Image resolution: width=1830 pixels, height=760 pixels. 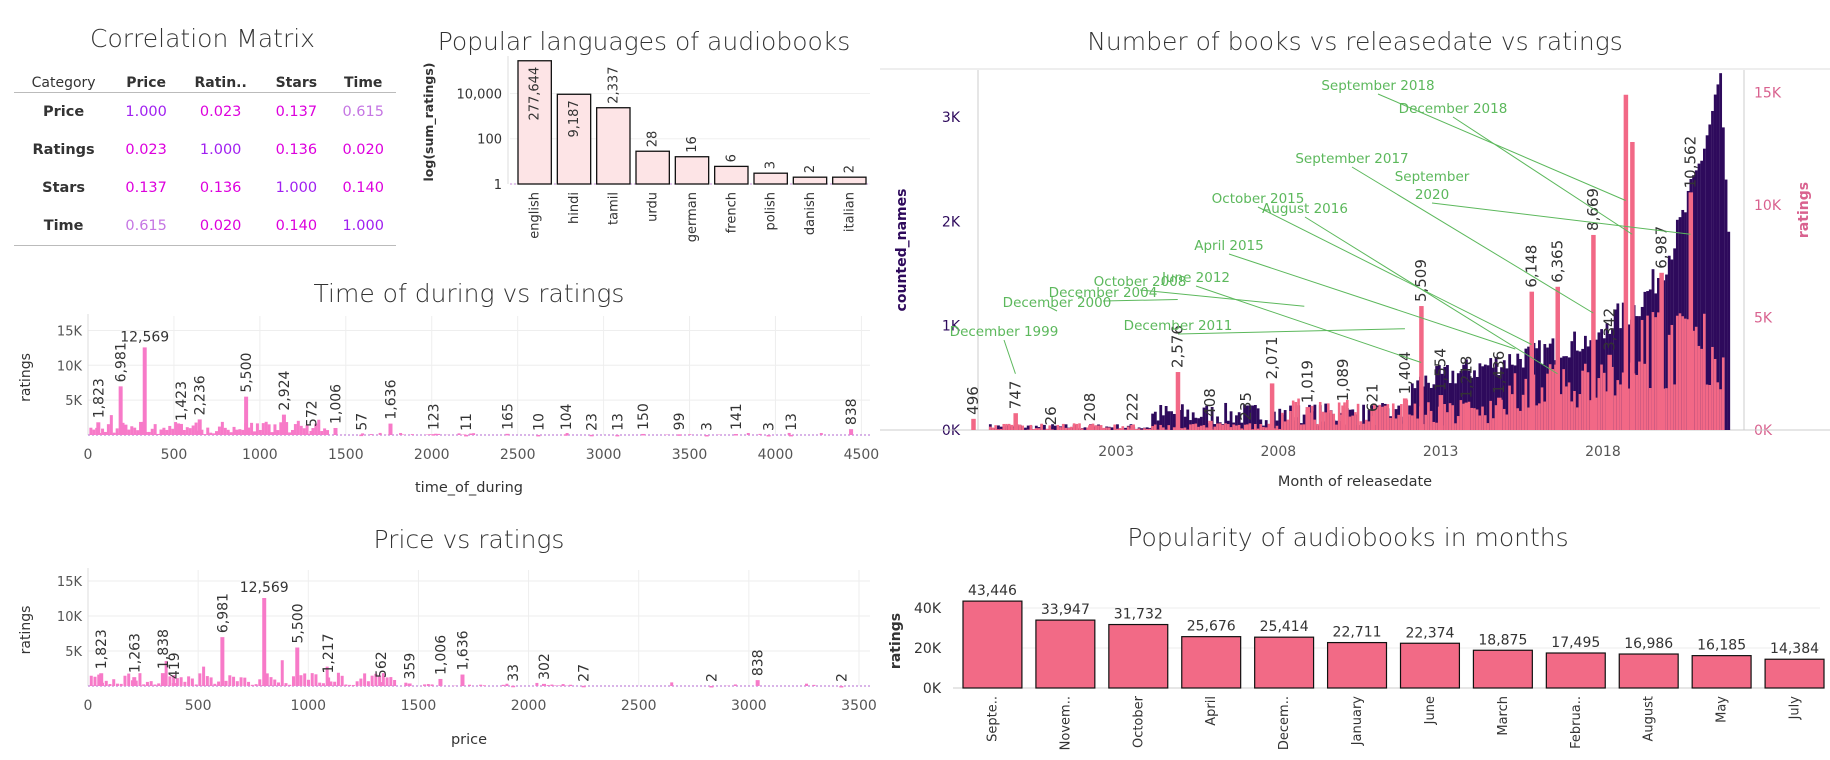 What do you see at coordinates (514, 673) in the screenshot?
I see `bar-value-label: 33` at bounding box center [514, 673].